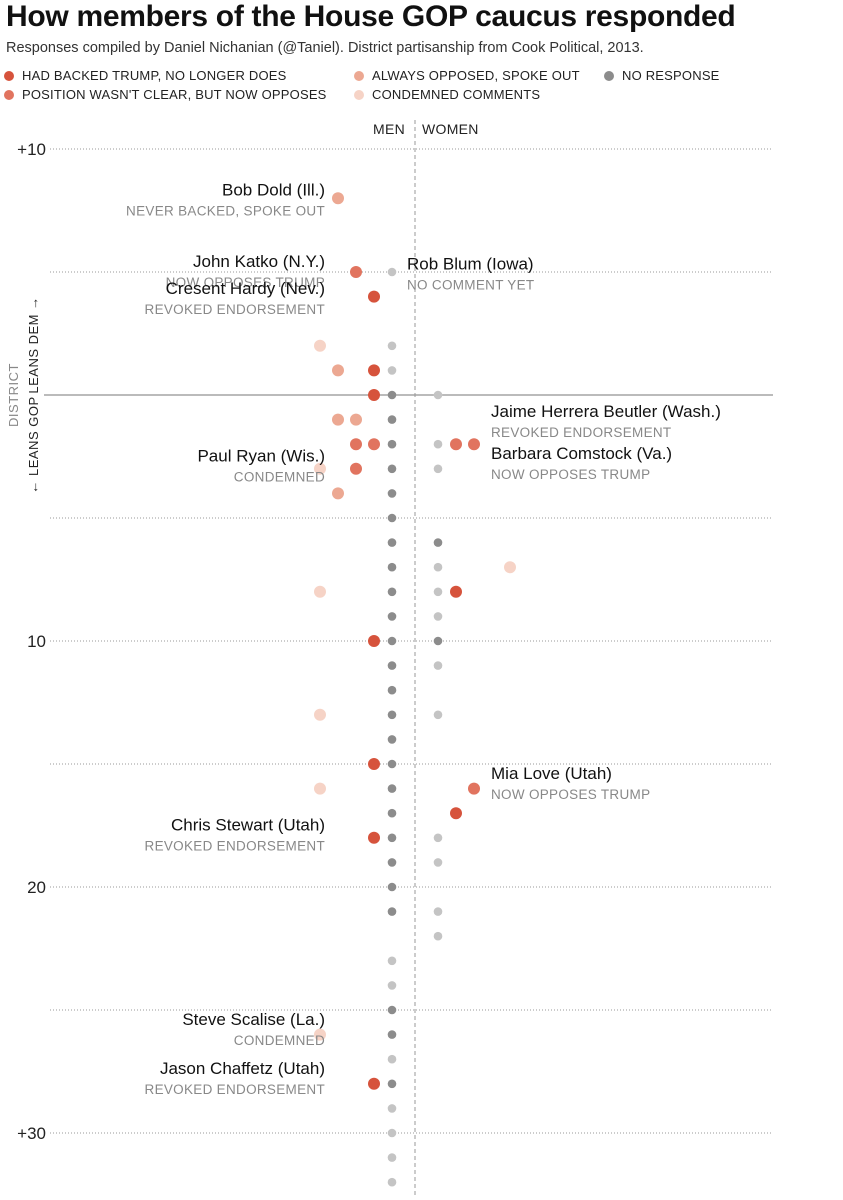 Image resolution: width=843 pixels, height=1200 pixels. What do you see at coordinates (470, 264) in the screenshot?
I see `member-name-label: Rob Blum (Iowa)` at bounding box center [470, 264].